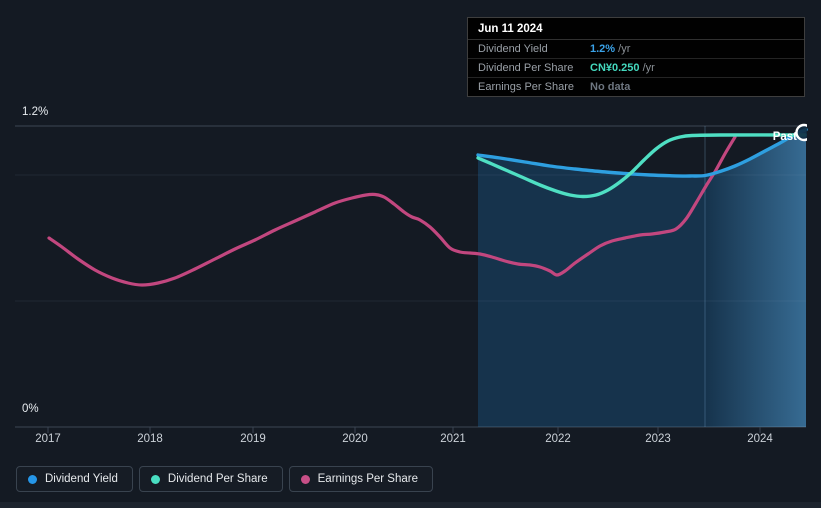 This screenshot has height=508, width=821. I want to click on tooltip-row-label: Earnings Per Share, so click(526, 87).